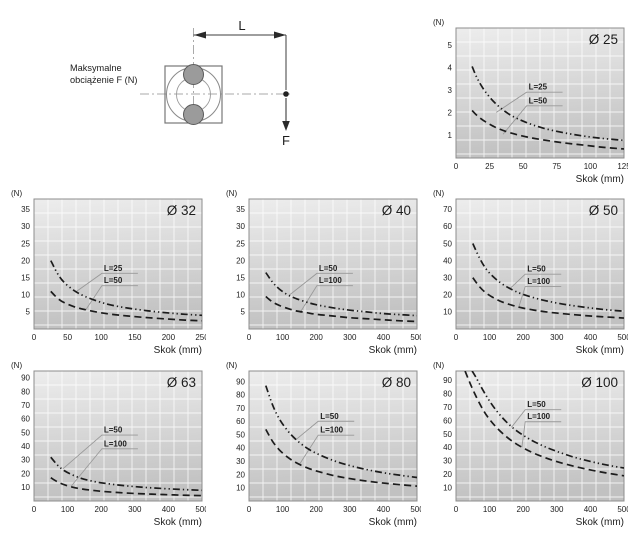 The width and height of the screenshot is (631, 548). What do you see at coordinates (181, 83) in the screenshot?
I see `load-schematic: Maksymalne obciążenie F (N) L F` at bounding box center [181, 83].